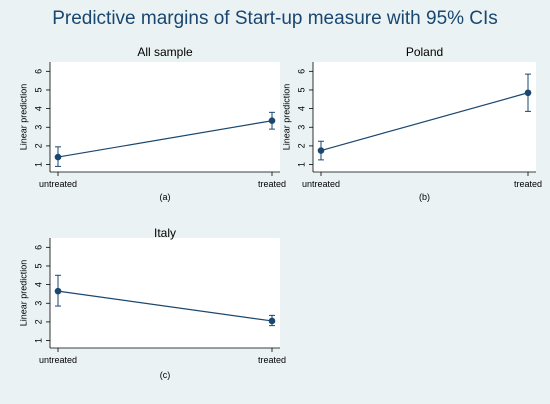  What do you see at coordinates (165, 197) in the screenshot?
I see `panel-caption-0: (a)` at bounding box center [165, 197].